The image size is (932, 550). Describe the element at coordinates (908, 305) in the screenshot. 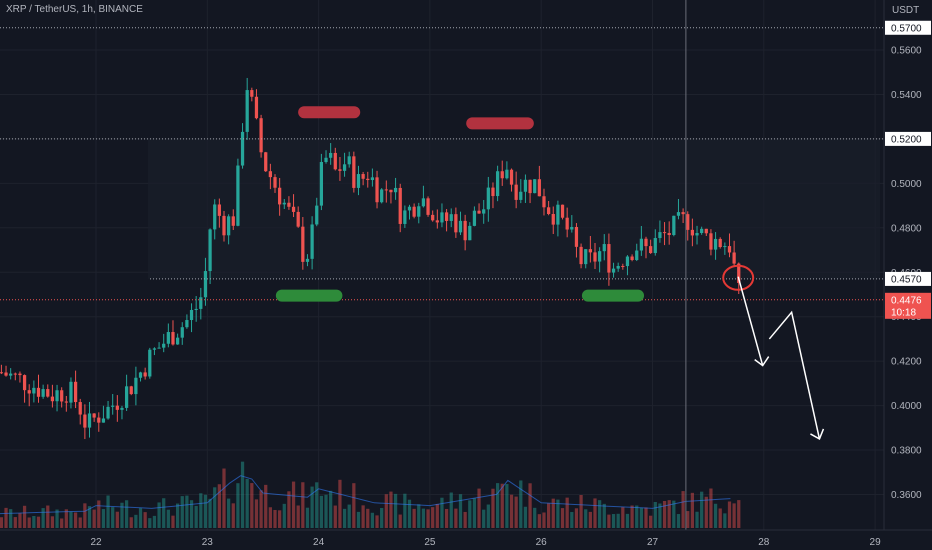

I see `current-price-tag` at that location.